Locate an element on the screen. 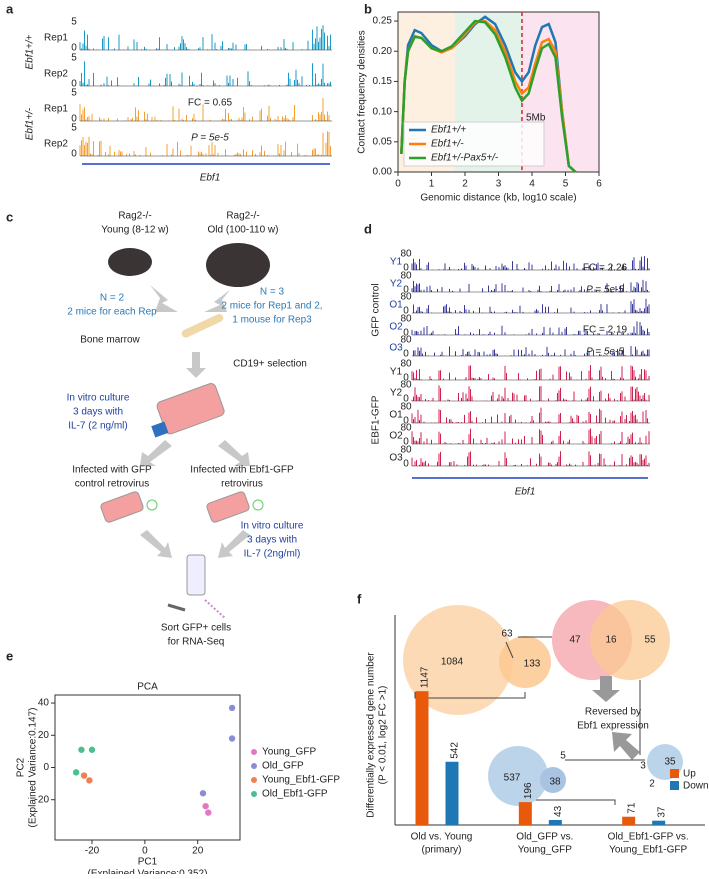 Image resolution: width=709 pixels, height=879 pixels. legend-box is located at coordinates (474, 144).